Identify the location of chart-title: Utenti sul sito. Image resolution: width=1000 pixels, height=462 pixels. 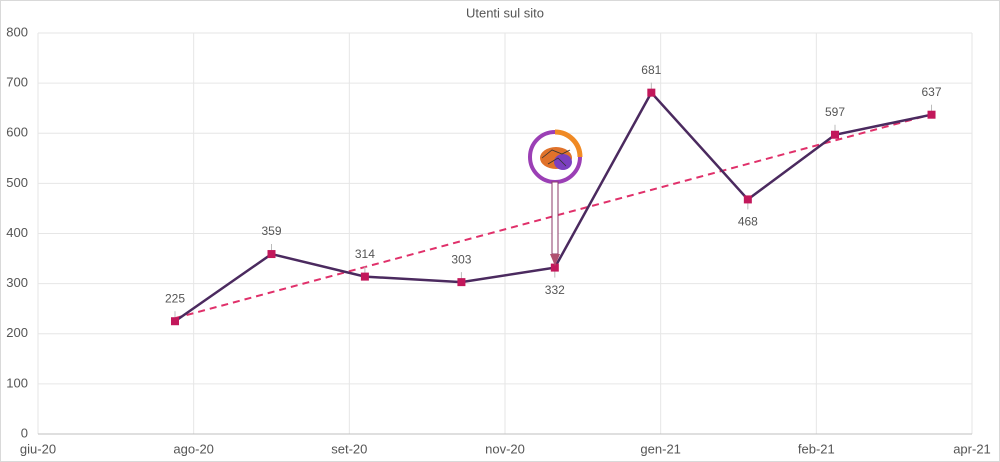
(505, 12).